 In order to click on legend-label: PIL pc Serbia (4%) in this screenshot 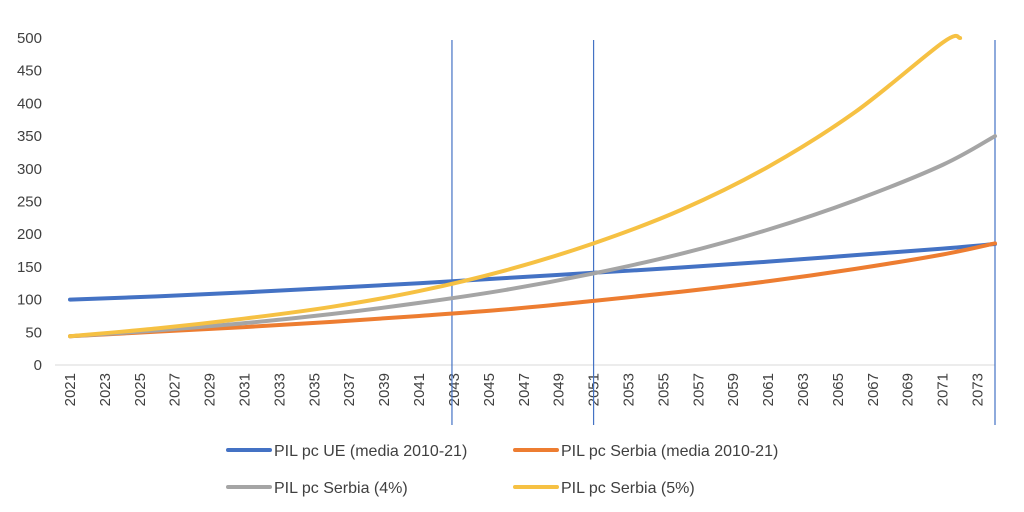, I will do `click(341, 488)`.